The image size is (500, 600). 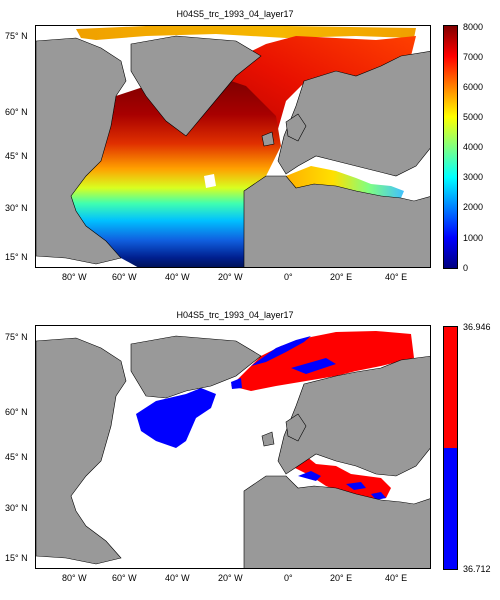 I want to click on top-lon-label: 40° W, so click(x=177, y=277).